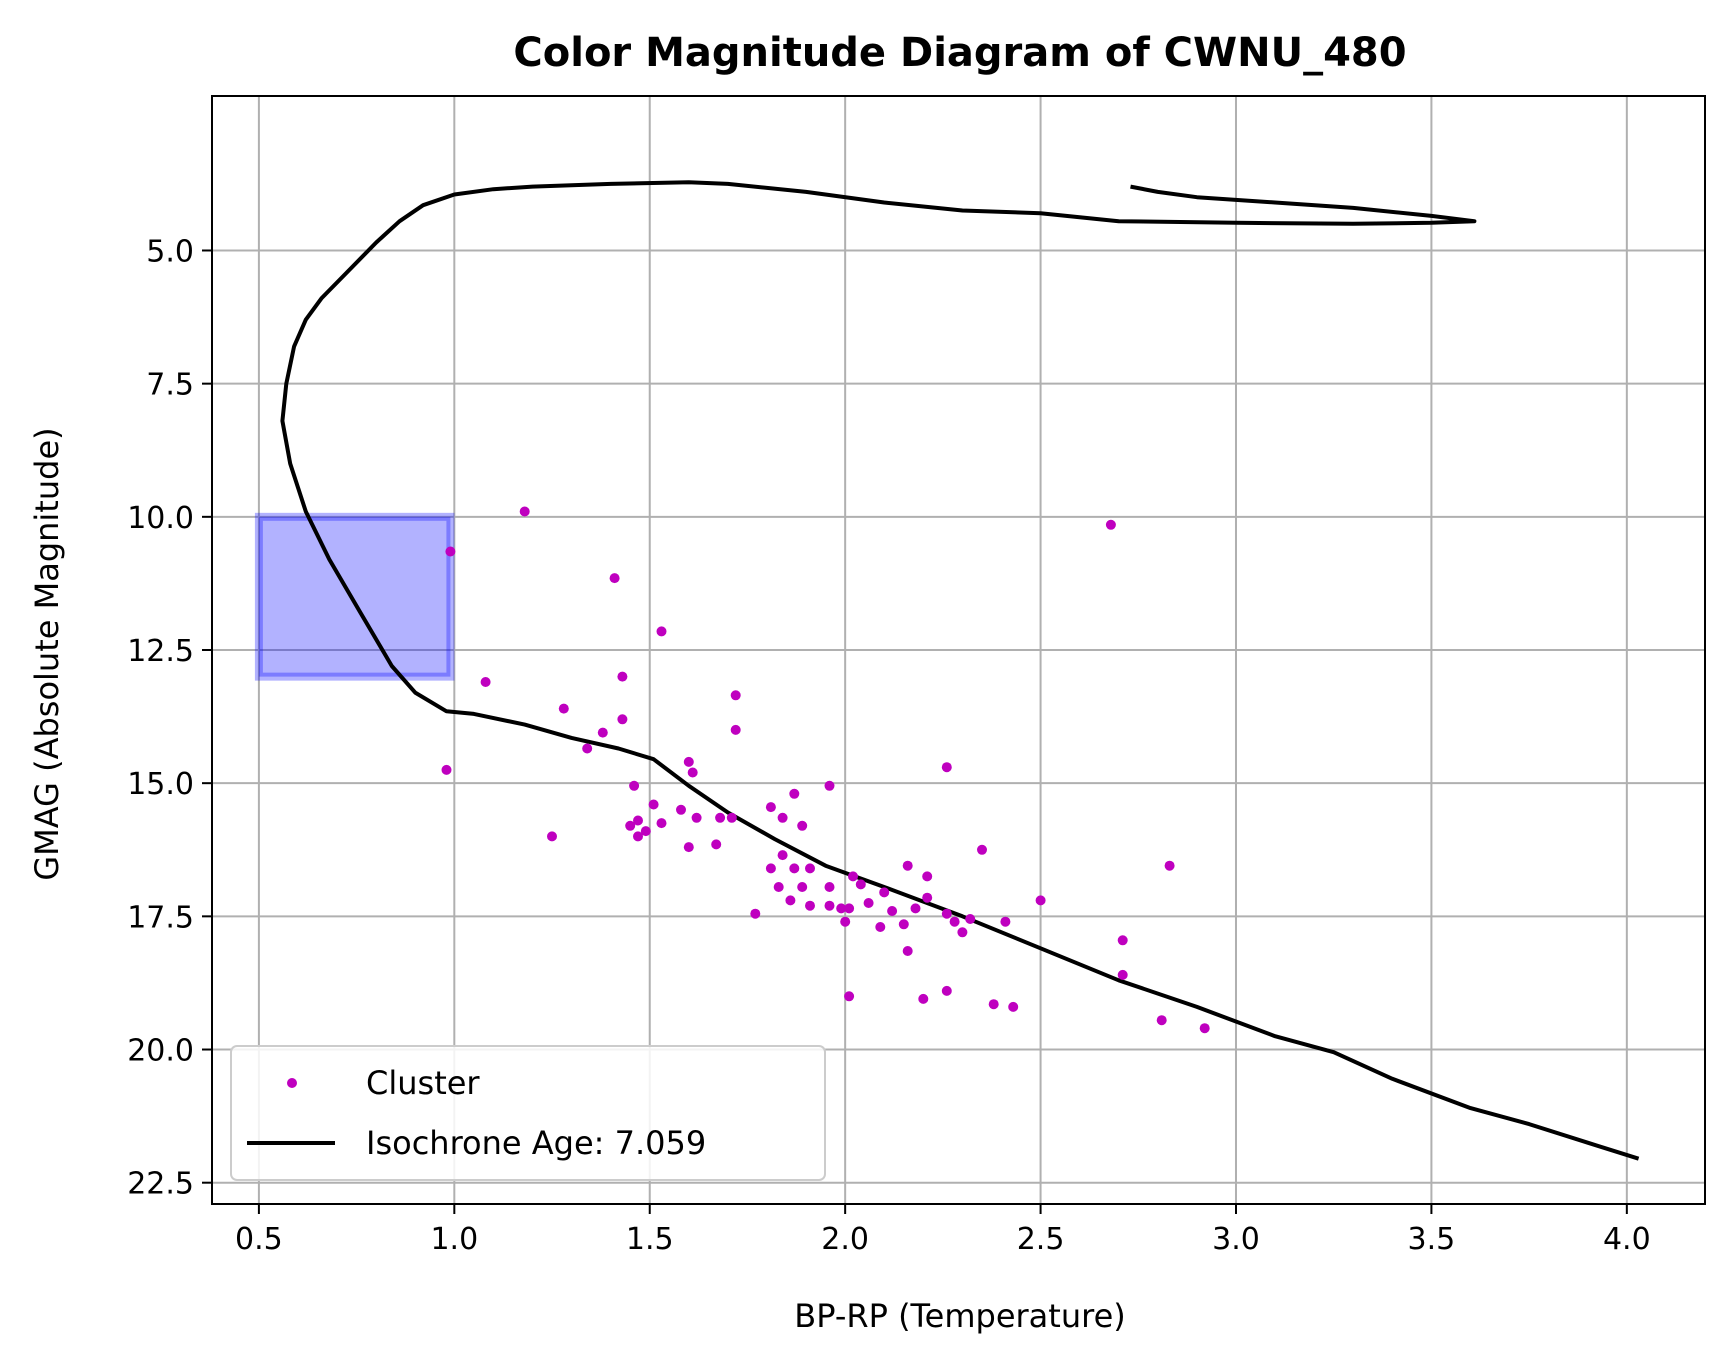  What do you see at coordinates (160, 784) in the screenshot?
I see `y-tick-label: 15.0` at bounding box center [160, 784].